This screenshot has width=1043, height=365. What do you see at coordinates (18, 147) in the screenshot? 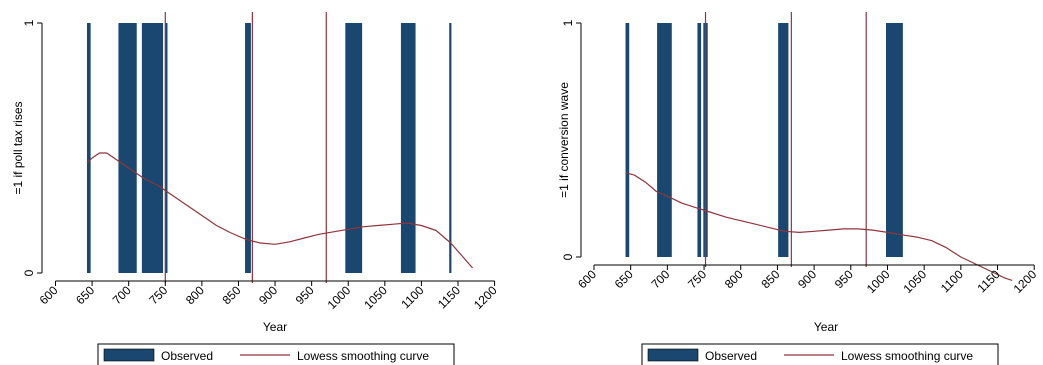
I see `y-axis-label: =1 if poll tax rises` at bounding box center [18, 147].